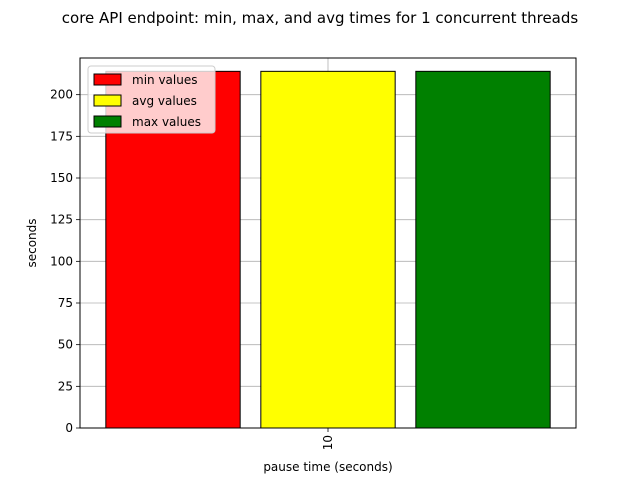 The height and width of the screenshot is (484, 640). What do you see at coordinates (65, 303) in the screenshot?
I see `y-tick-label: 75` at bounding box center [65, 303].